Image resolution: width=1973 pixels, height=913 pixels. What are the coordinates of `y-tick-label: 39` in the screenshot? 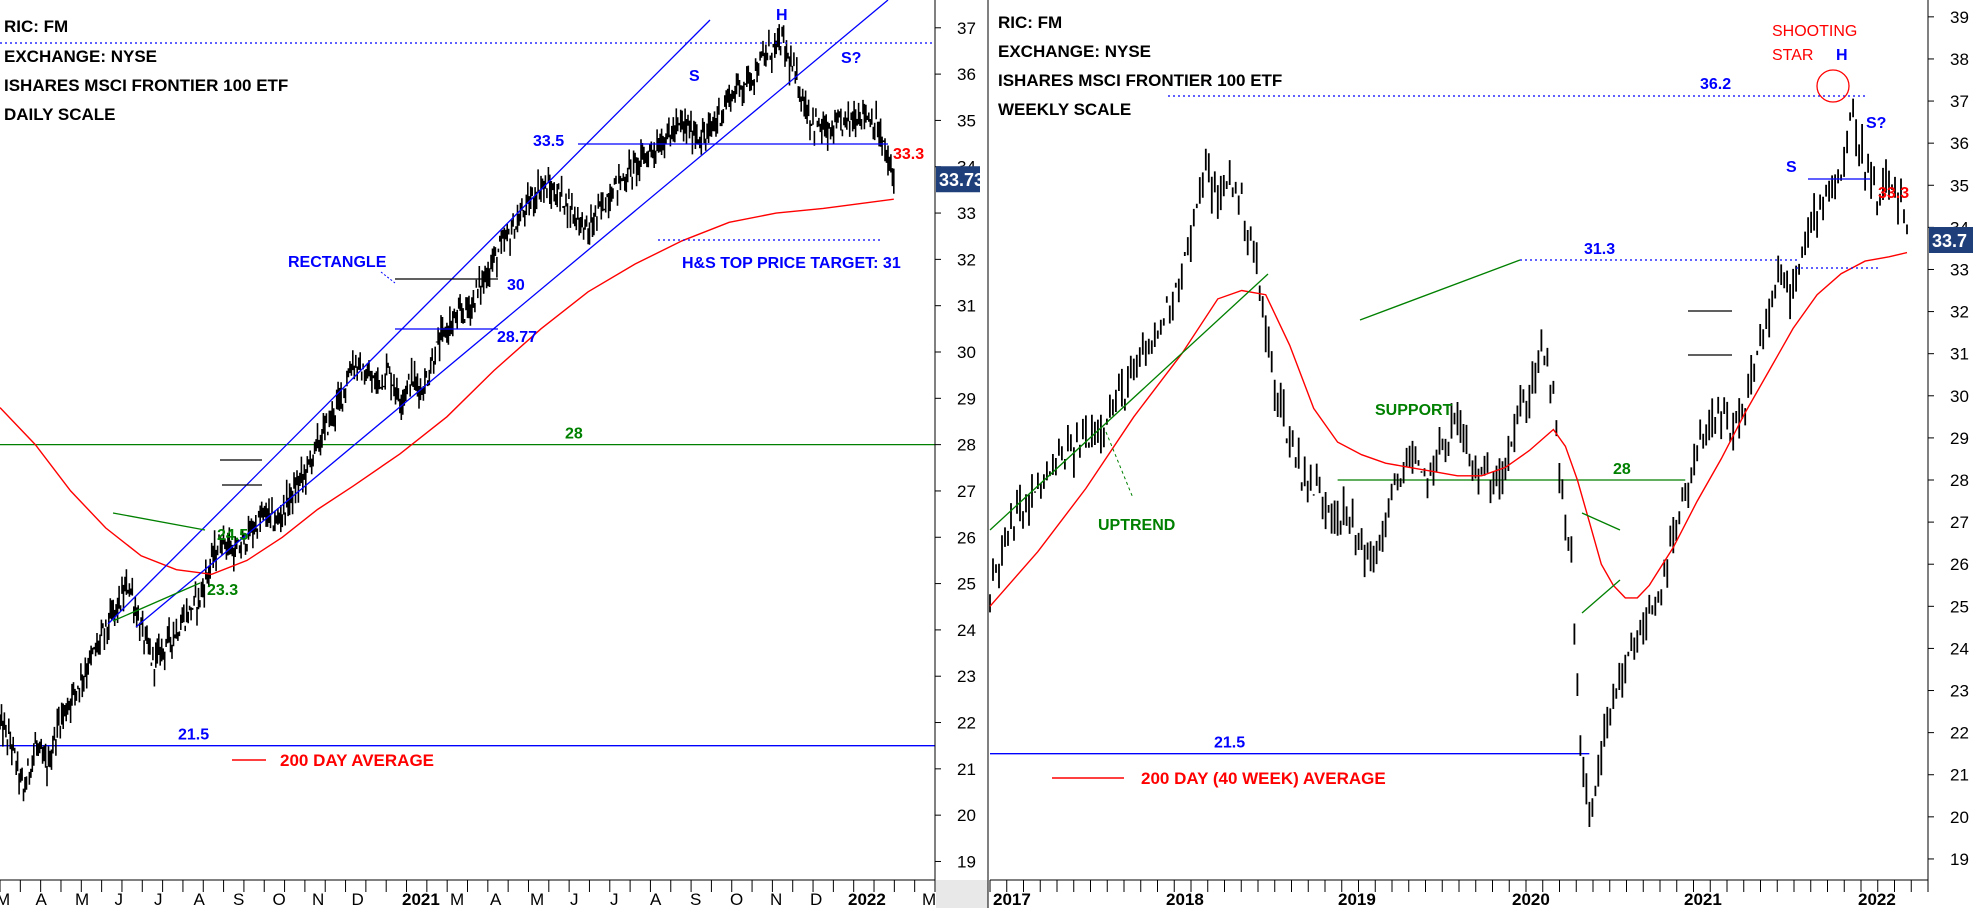 It's located at (1959, 17).